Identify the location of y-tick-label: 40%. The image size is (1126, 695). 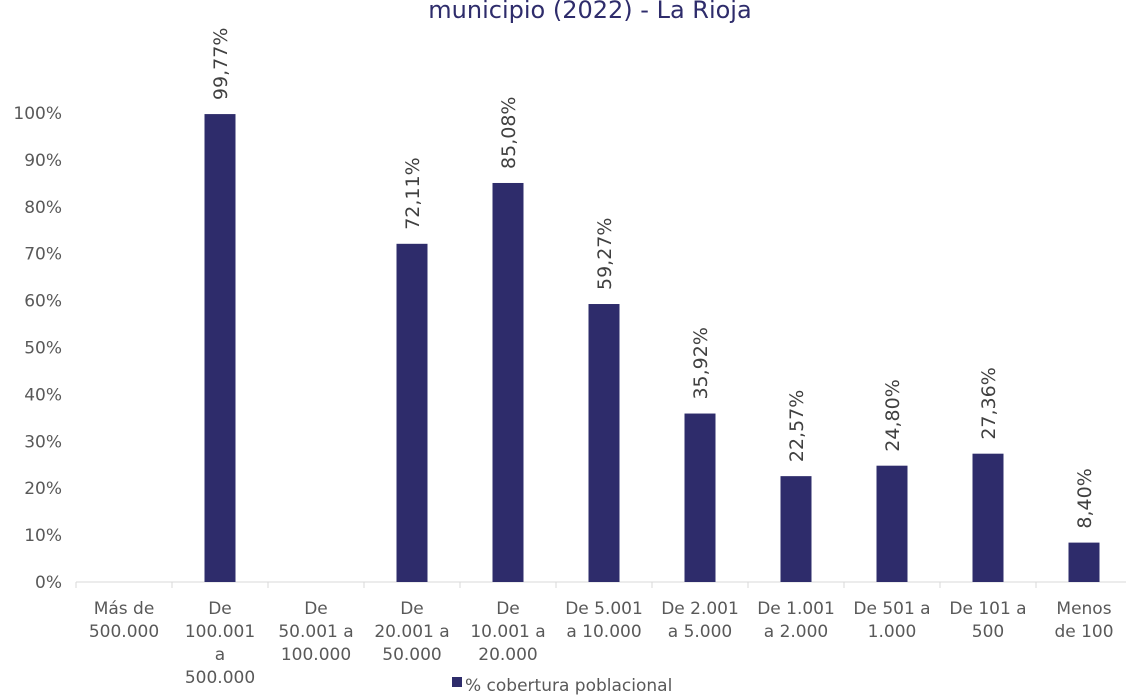
(43, 395).